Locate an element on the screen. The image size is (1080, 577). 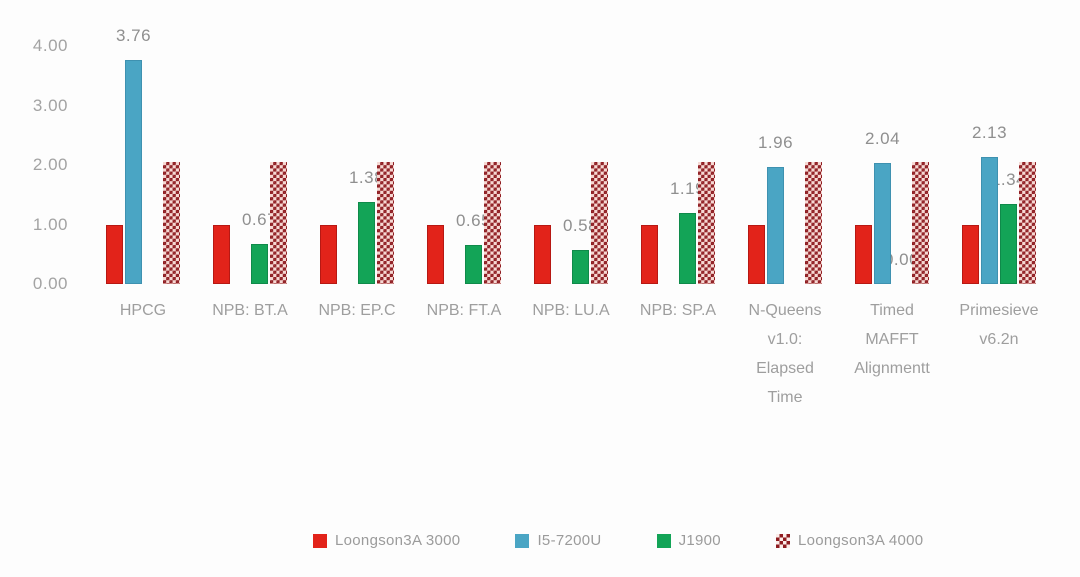
data-label-j1900-npb-bt-a: 0.67 is located at coordinates (259, 220).